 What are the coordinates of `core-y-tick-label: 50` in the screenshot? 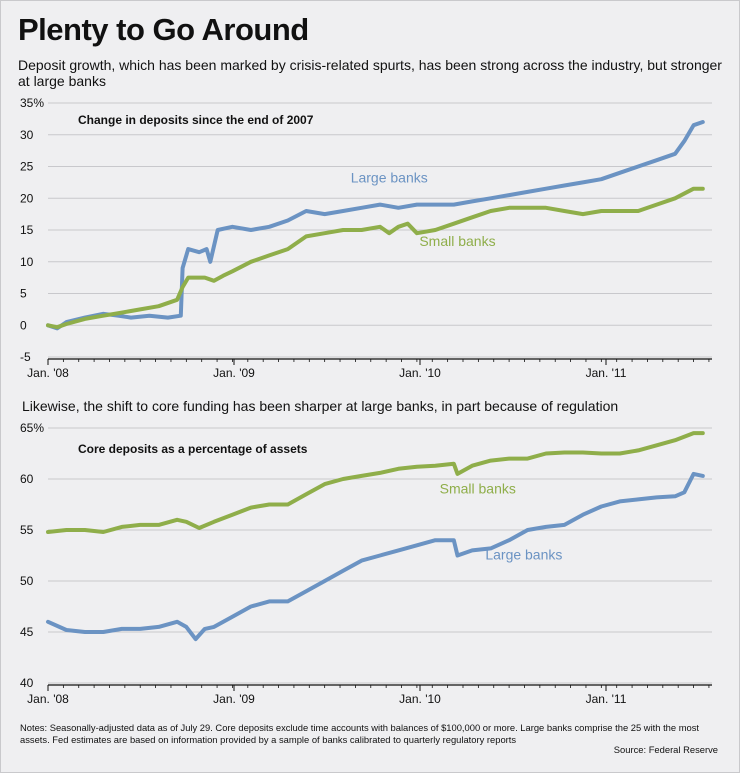 It's located at (27, 581).